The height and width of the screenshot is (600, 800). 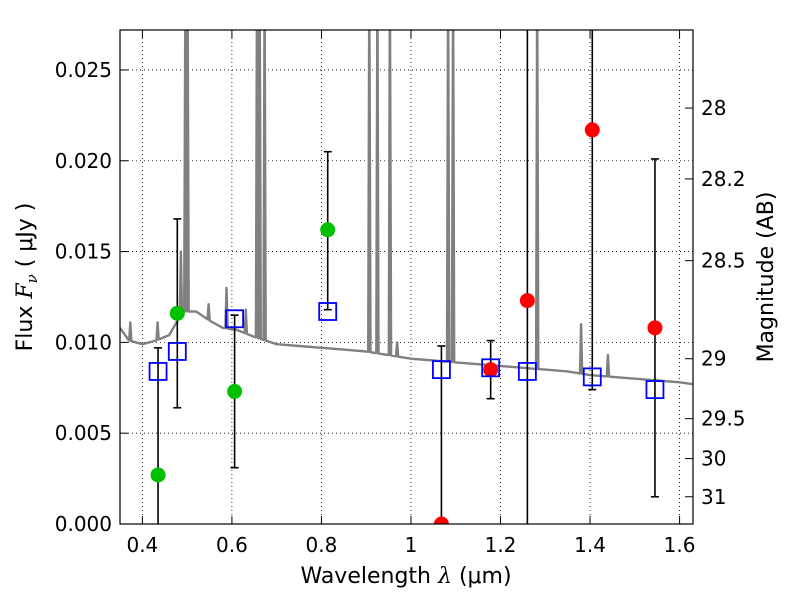 What do you see at coordinates (142, 545) in the screenshot?
I see `x-tick-label: 0.4` at bounding box center [142, 545].